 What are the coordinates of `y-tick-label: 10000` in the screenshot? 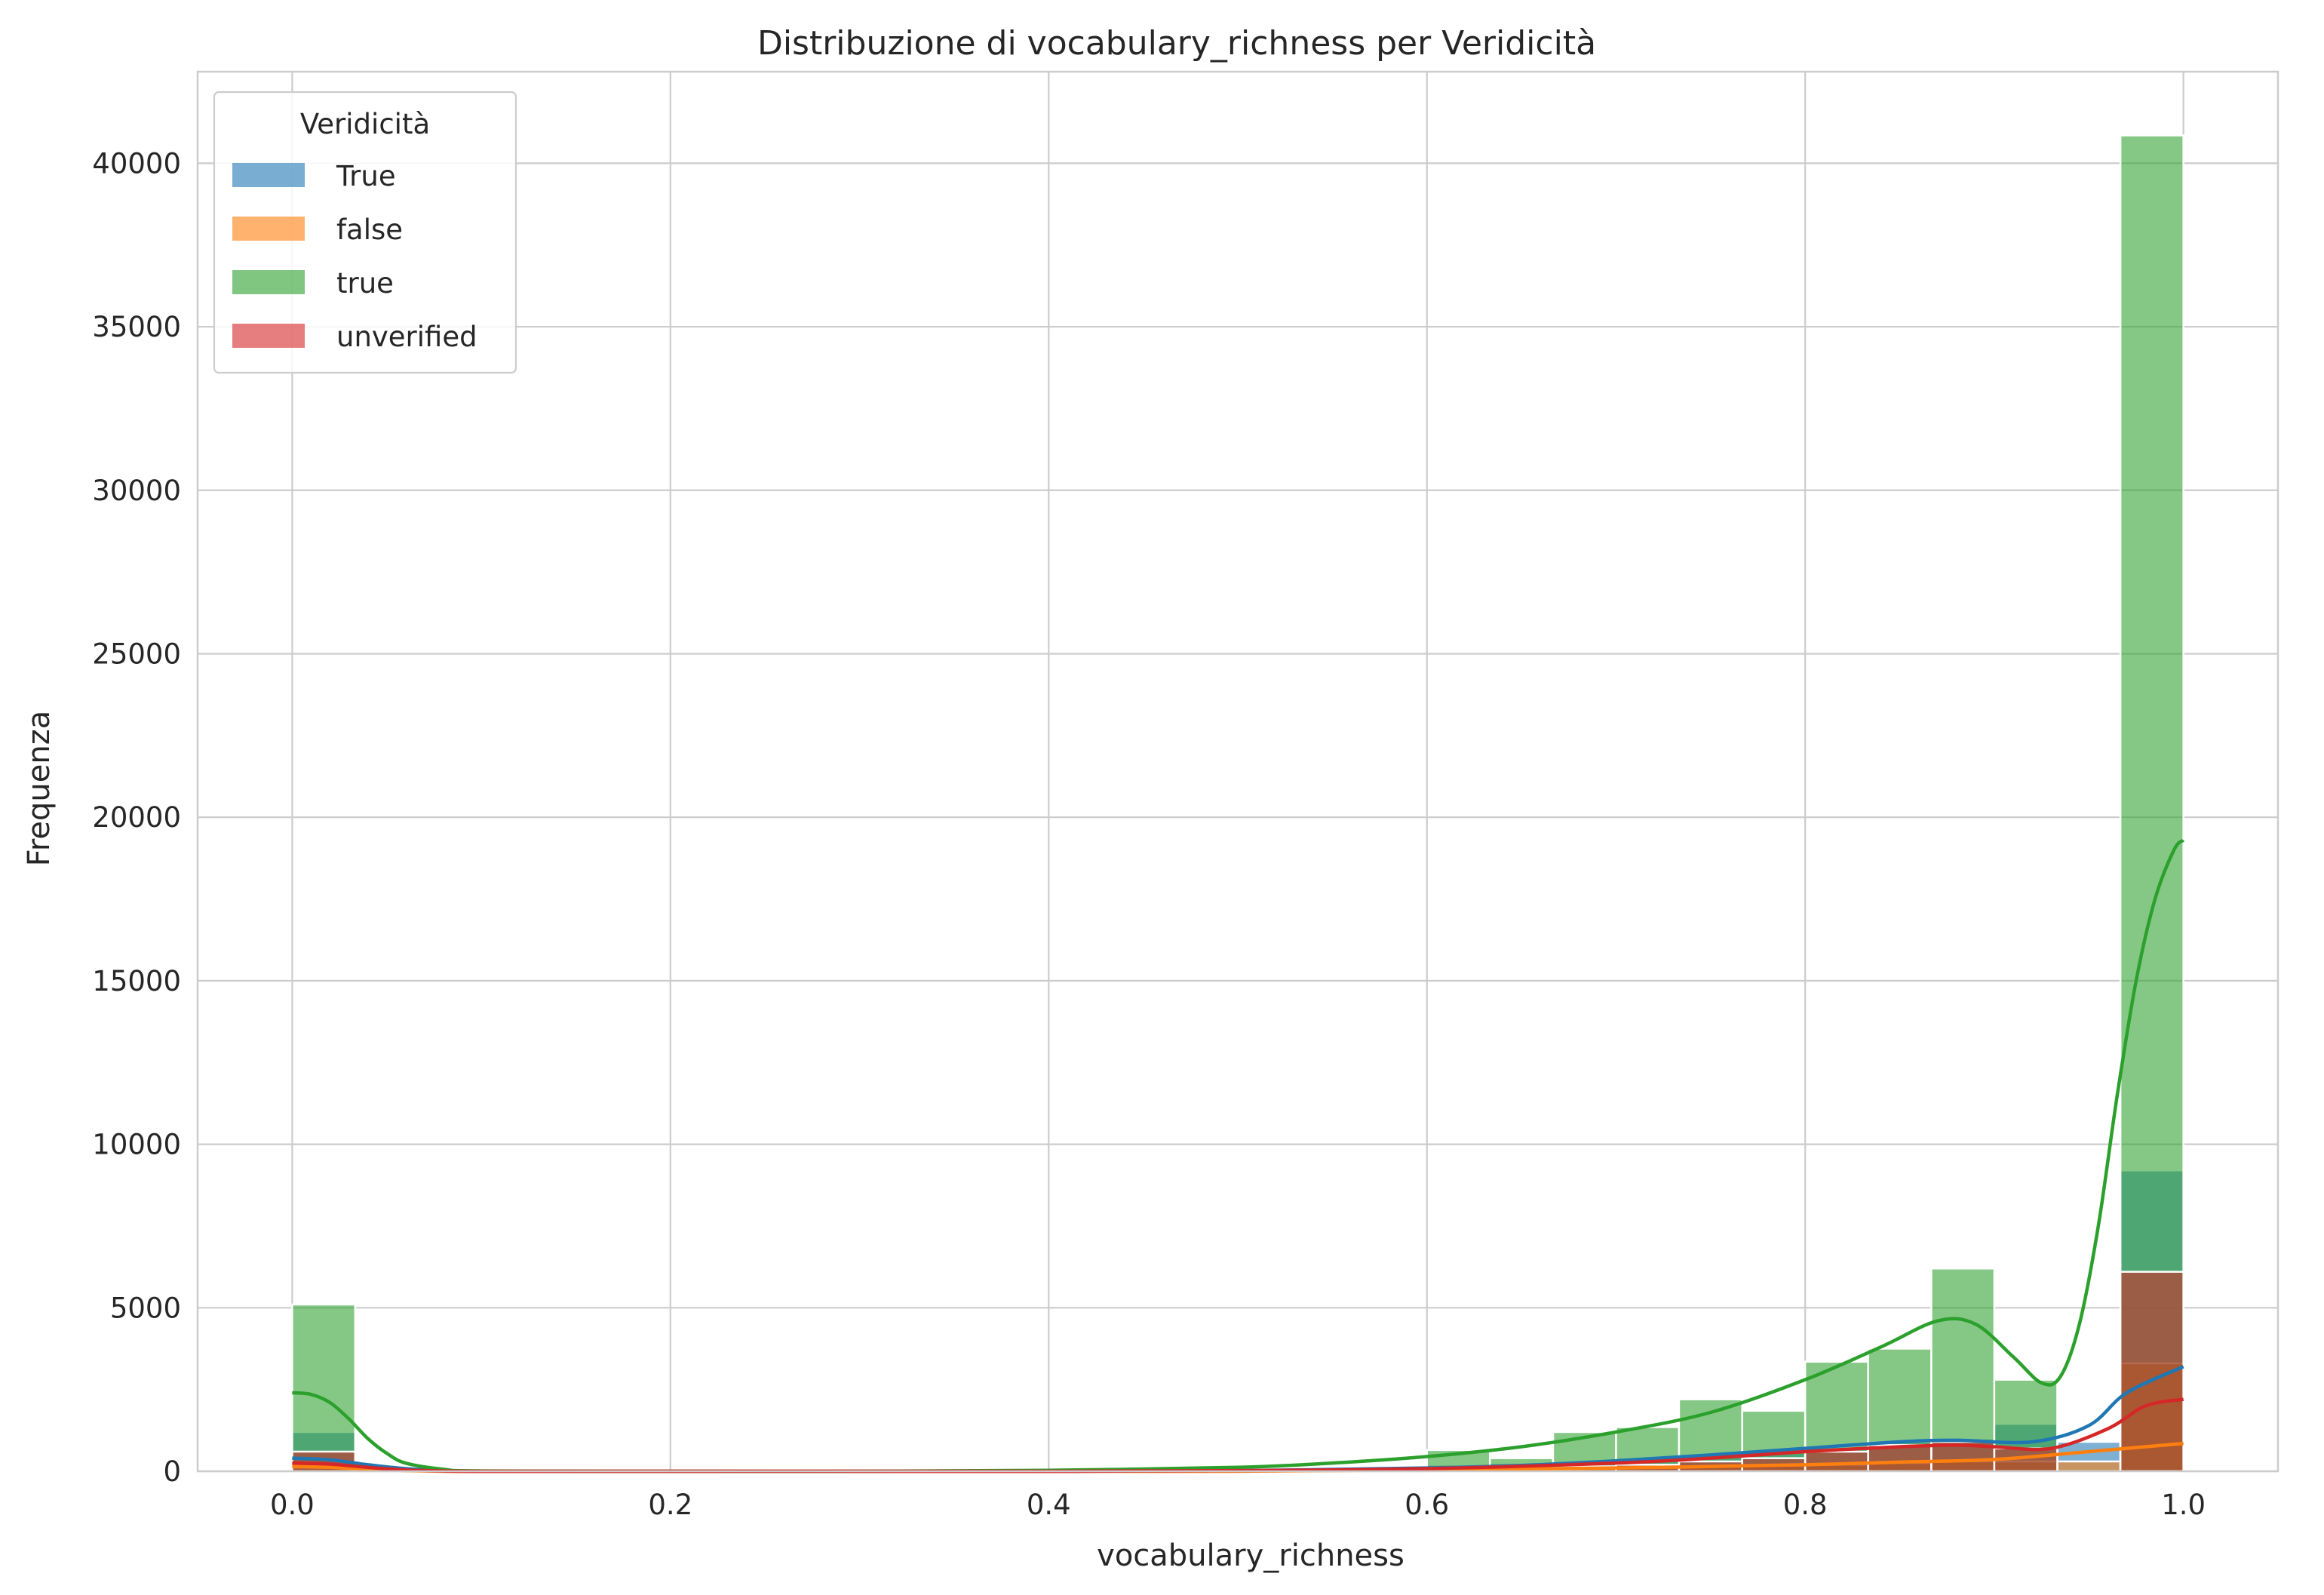 It's located at (136, 1145).